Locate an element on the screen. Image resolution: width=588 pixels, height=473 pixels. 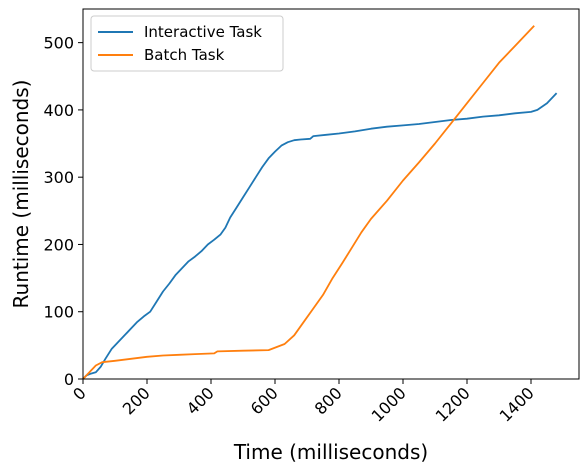
x-tick-label: 600 is located at coordinates (264, 400).